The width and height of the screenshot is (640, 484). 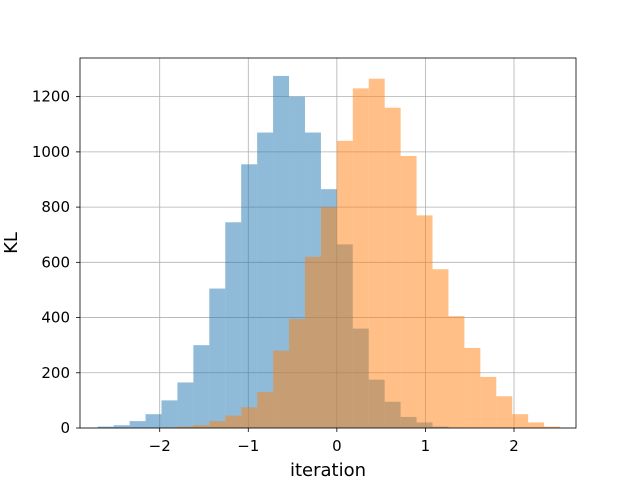 What do you see at coordinates (514, 446) in the screenshot?
I see `x-tick-label: 2` at bounding box center [514, 446].